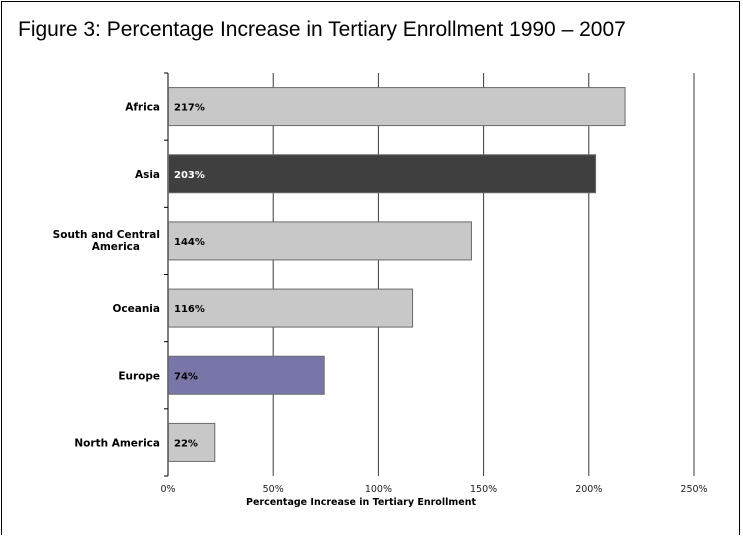 This screenshot has width=743, height=537. What do you see at coordinates (693, 489) in the screenshot?
I see `x-tick-label: 250%` at bounding box center [693, 489].